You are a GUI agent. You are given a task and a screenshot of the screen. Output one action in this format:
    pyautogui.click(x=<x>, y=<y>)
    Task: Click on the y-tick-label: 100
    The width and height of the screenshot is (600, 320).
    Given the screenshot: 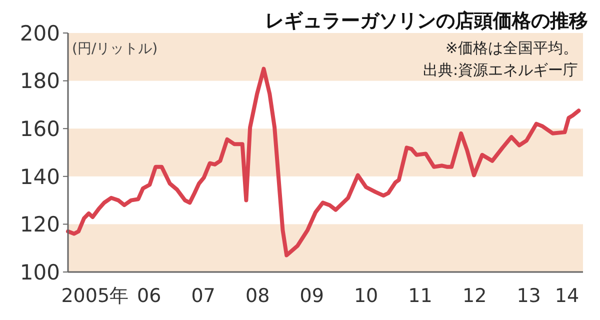 What is the action you would take?
    pyautogui.click(x=40, y=272)
    